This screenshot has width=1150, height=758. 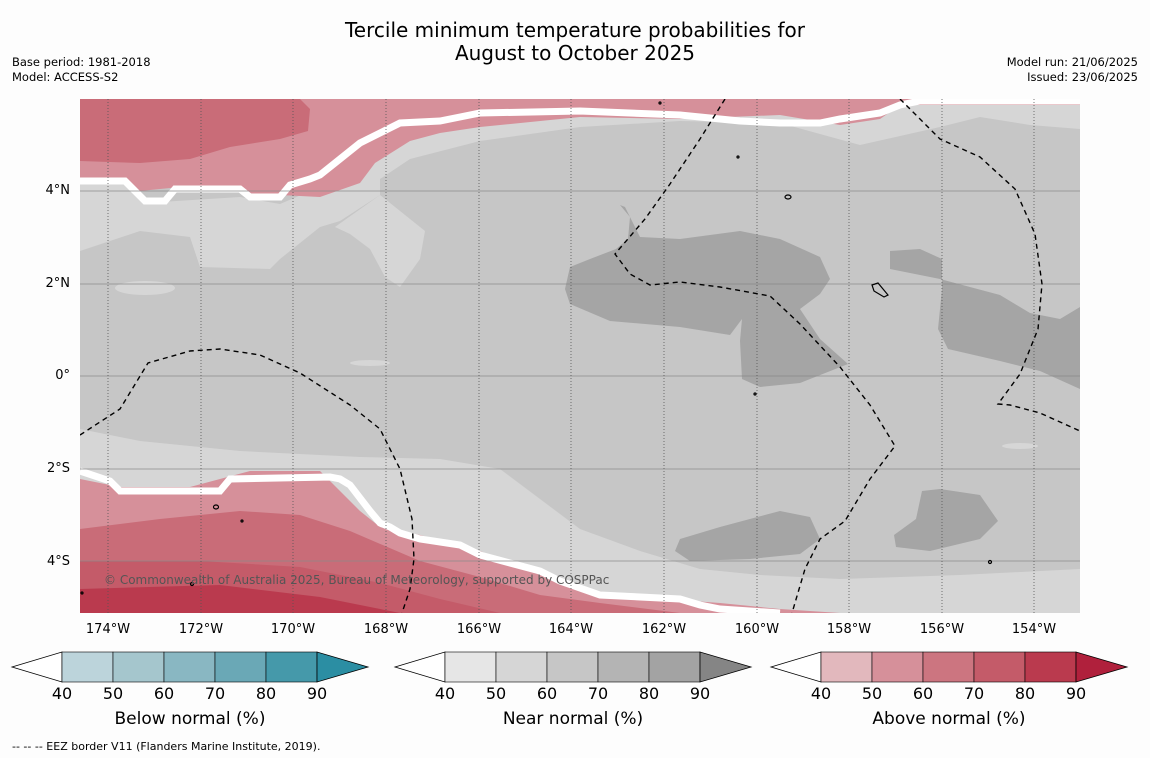 I want to click on above-normal-tick-90: 90, so click(x=1076, y=693).